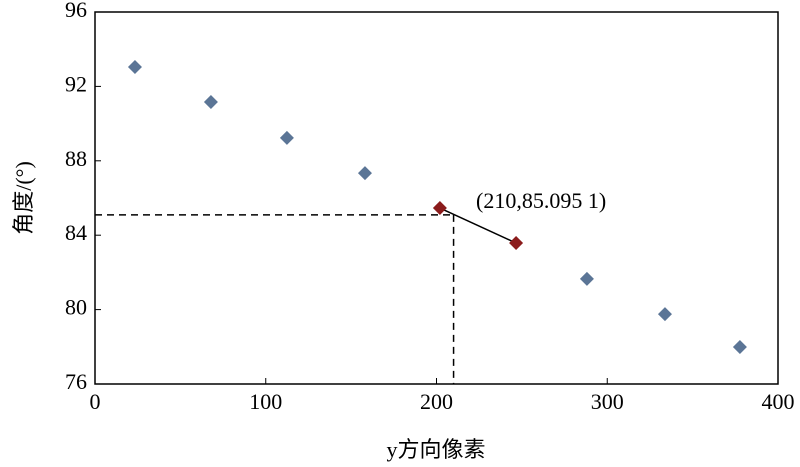 The width and height of the screenshot is (800, 467). Describe the element at coordinates (778, 401) in the screenshot. I see `x-tick-label: 400` at that location.